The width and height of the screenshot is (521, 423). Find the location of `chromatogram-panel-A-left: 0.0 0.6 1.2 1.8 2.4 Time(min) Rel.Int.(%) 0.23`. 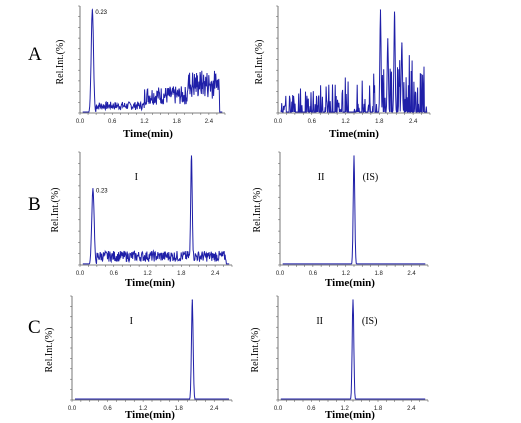

chromatogram-panel-A-left: 0.0 0.6 1.2 1.8 2.4 Time(min) Rel.Int.(%) 0.23 is located at coordinates (140, 72).